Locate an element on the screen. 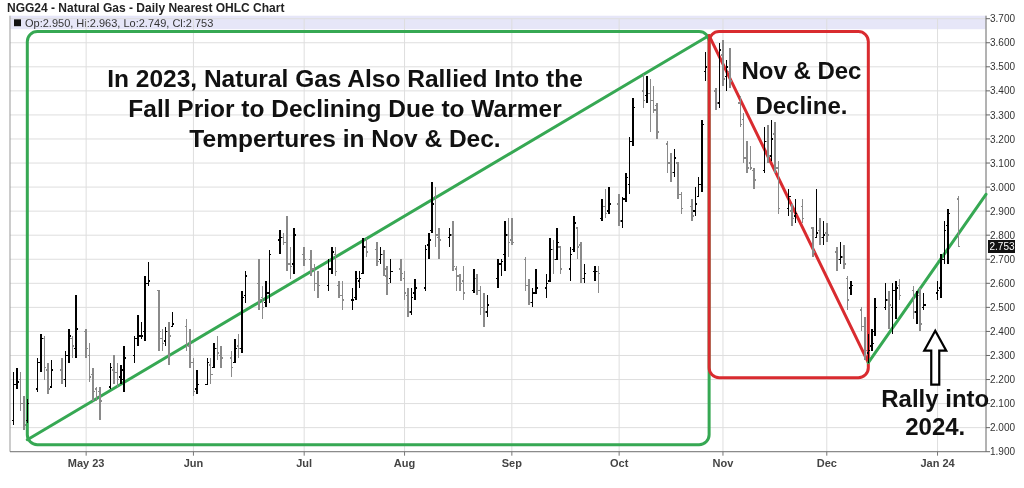 The image size is (1024, 488). y-tick-label: 3.000 is located at coordinates (1003, 187).